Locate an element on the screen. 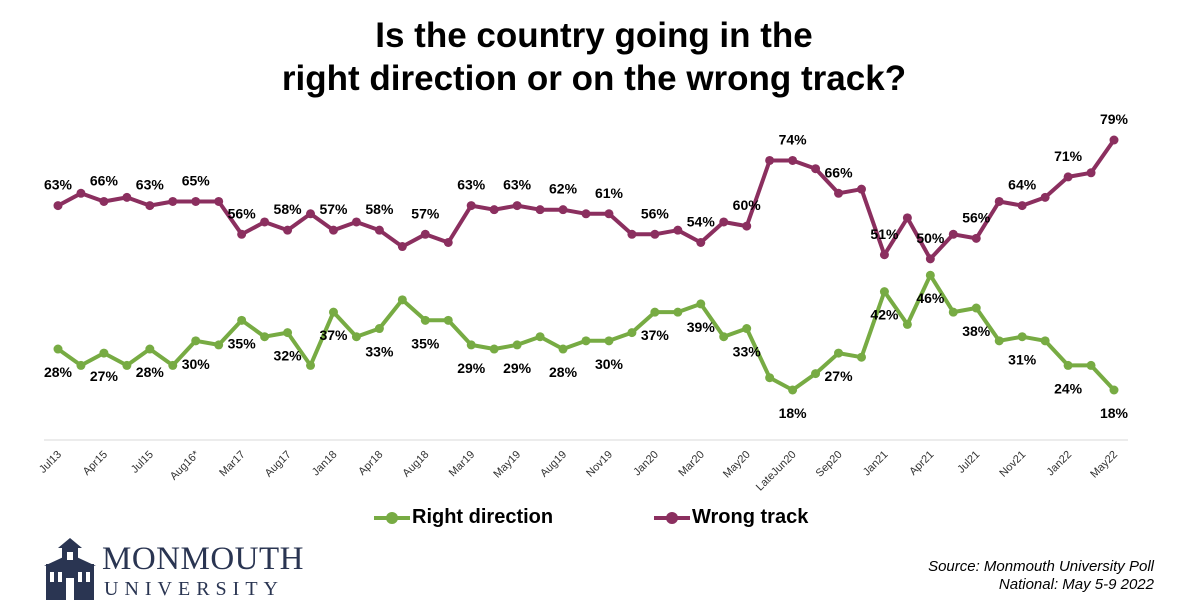  wrong-track-data-label: 79% is located at coordinates (1114, 119).